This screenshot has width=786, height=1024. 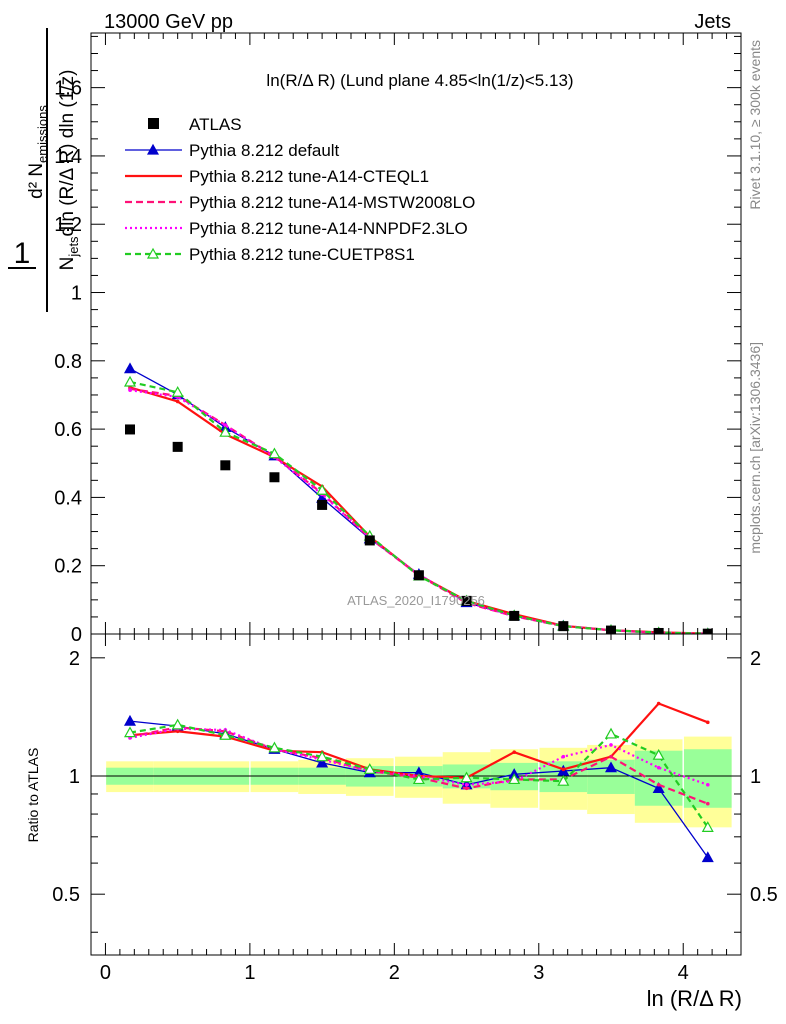 I want to click on y-tick-label: 1.2, so click(x=68, y=225).